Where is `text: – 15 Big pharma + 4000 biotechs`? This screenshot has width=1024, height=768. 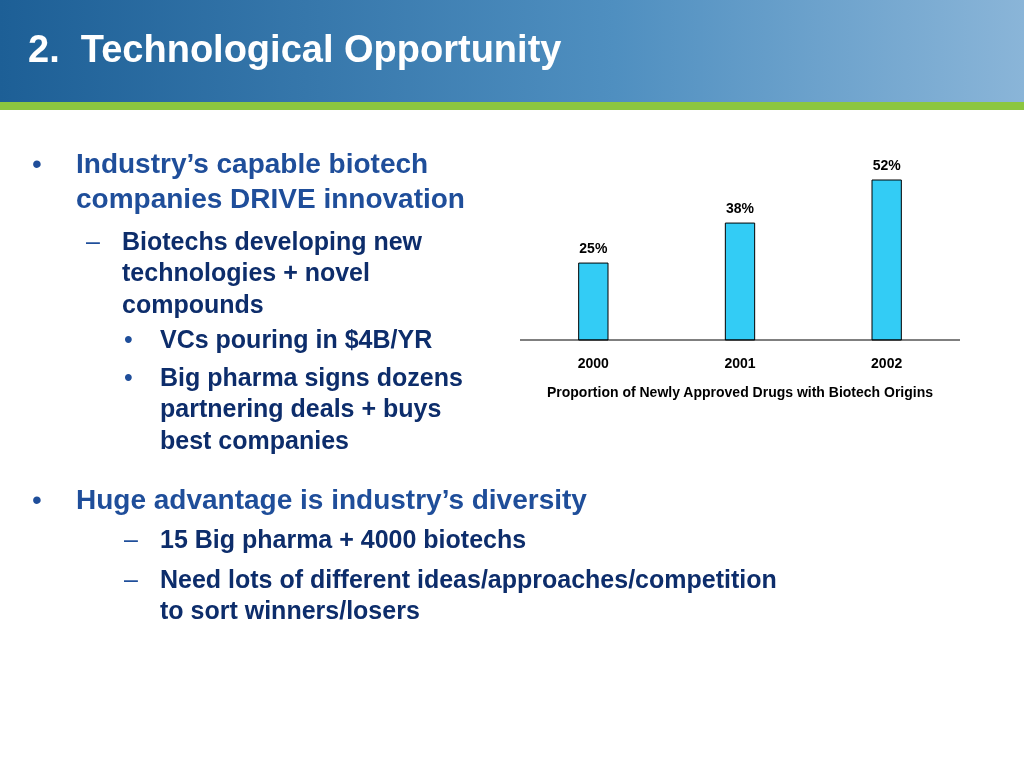 text: – 15 Big pharma + 4000 biotechs is located at coordinates (326, 539).